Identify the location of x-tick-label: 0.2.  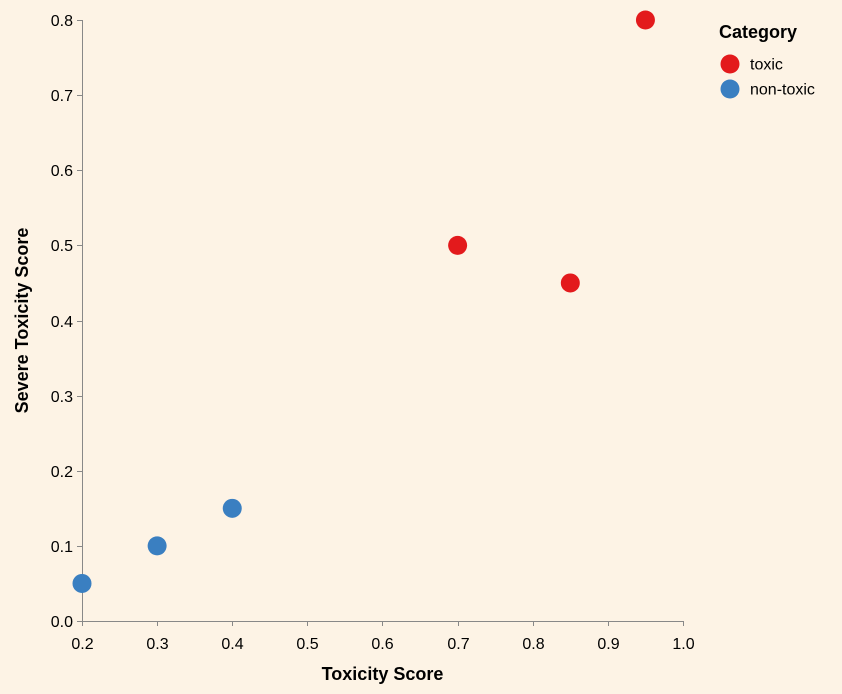
(82, 644).